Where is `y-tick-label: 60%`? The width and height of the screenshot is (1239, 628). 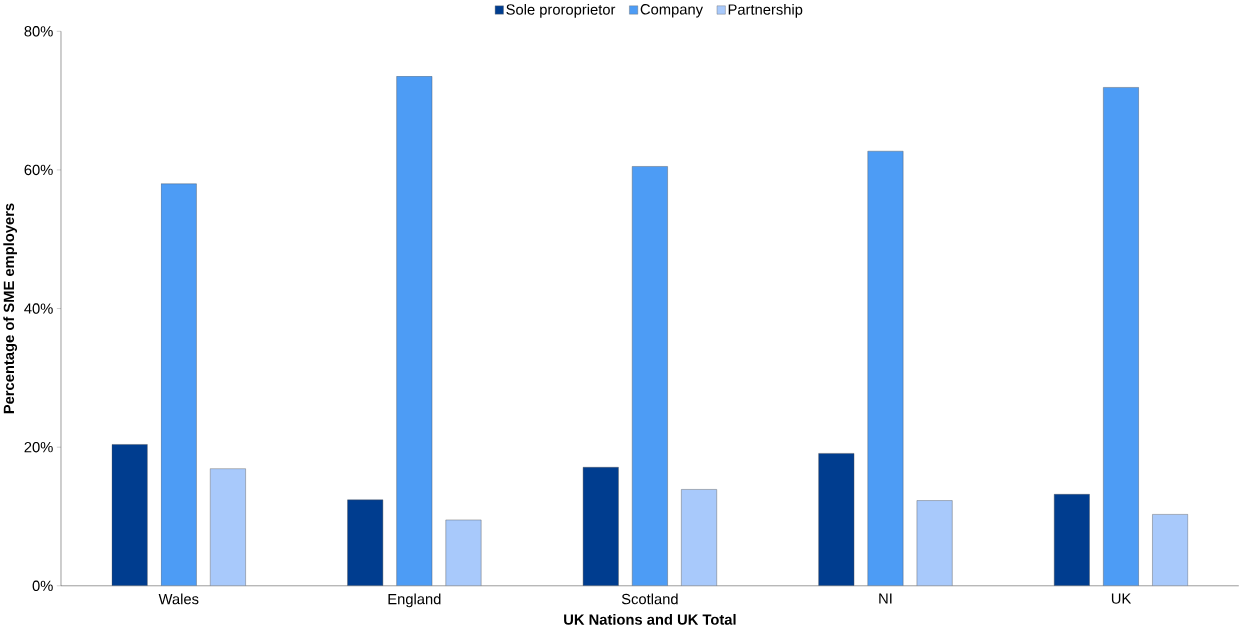
y-tick-label: 60% is located at coordinates (38, 170).